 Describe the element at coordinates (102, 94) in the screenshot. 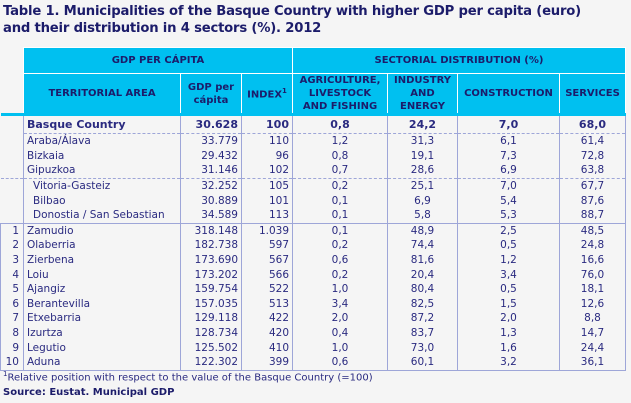

I see `header-territorial: TERRITORIAL AREA` at that location.